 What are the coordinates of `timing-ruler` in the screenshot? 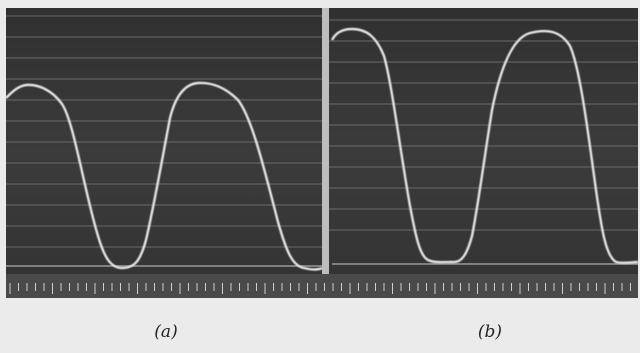 It's located at (322, 286).